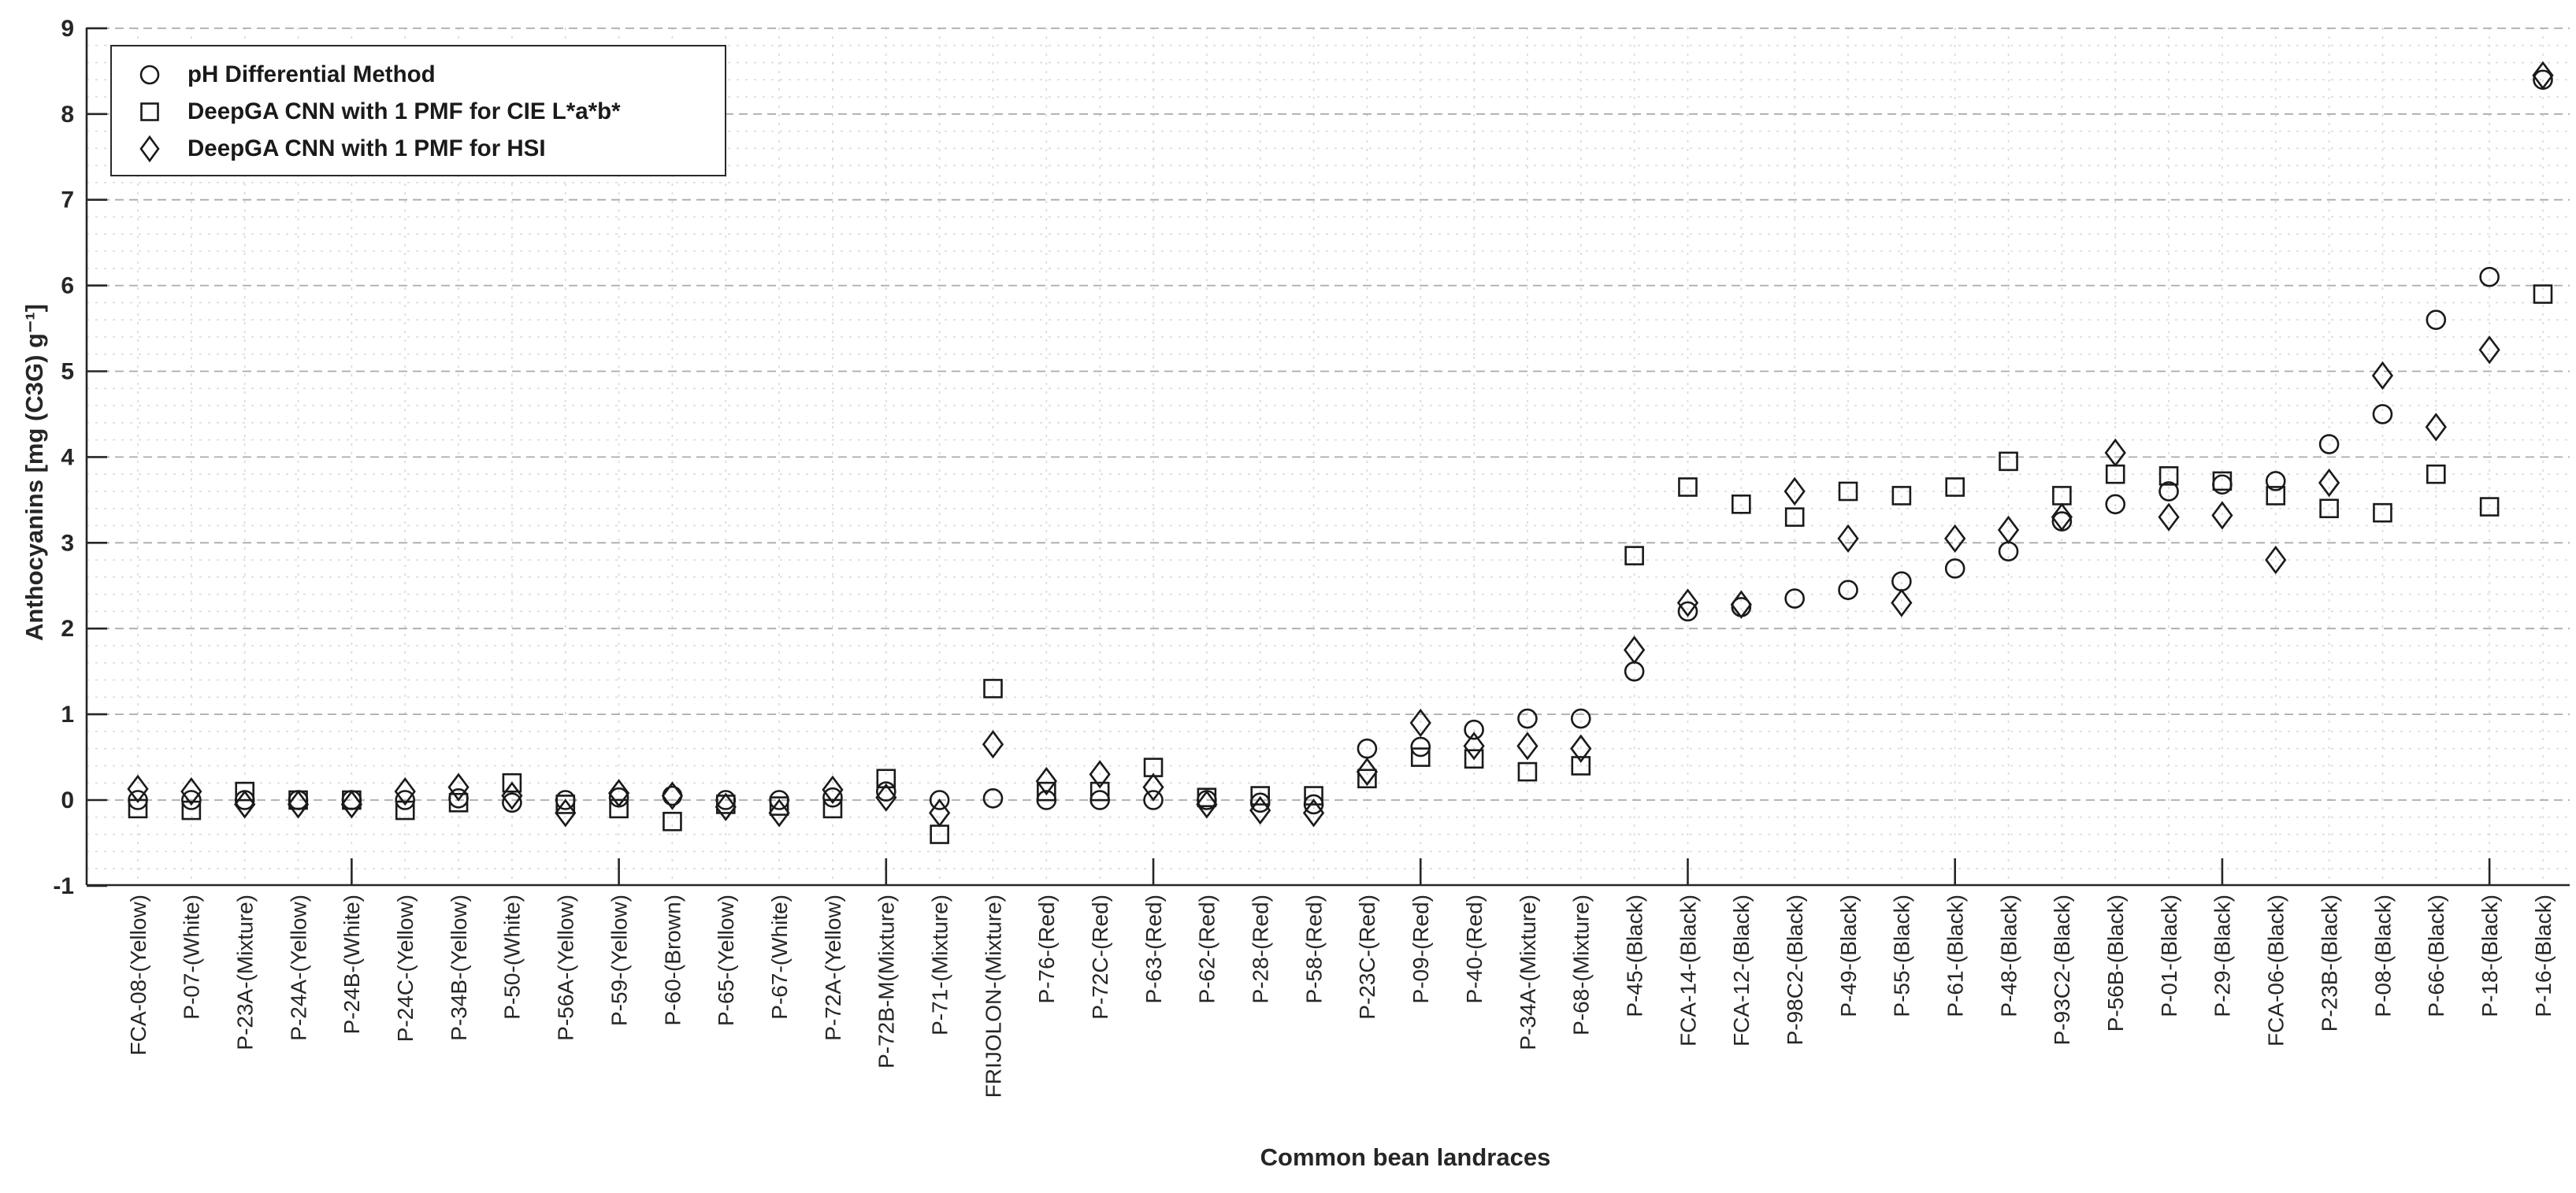 The image size is (2576, 1193). I want to click on x-tick-label: P-24B-(White), so click(352, 964).